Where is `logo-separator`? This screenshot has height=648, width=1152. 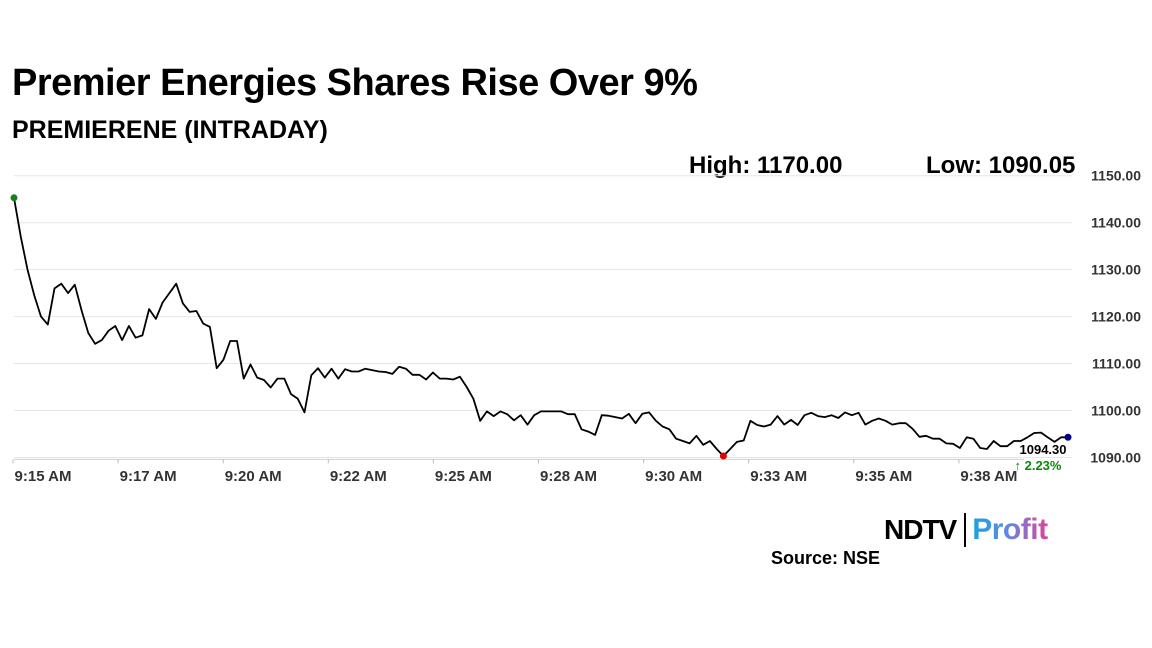
logo-separator is located at coordinates (965, 530).